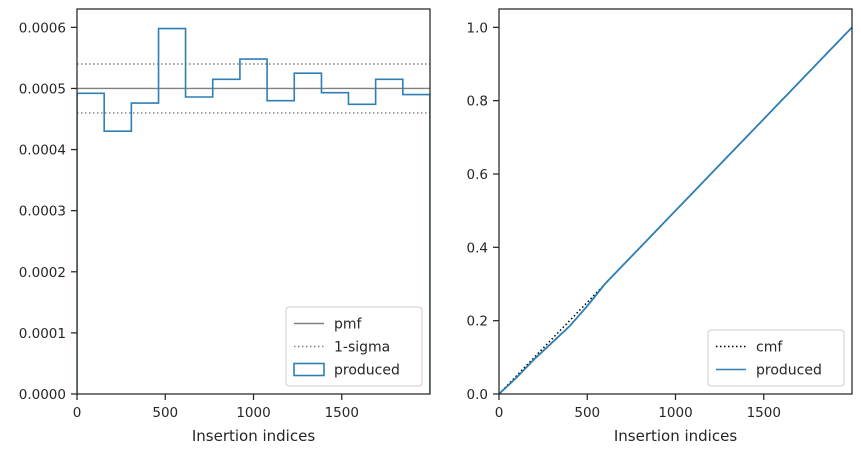 The image size is (861, 453). Describe the element at coordinates (165, 413) in the screenshot. I see `left-x-tick-label: 500` at that location.